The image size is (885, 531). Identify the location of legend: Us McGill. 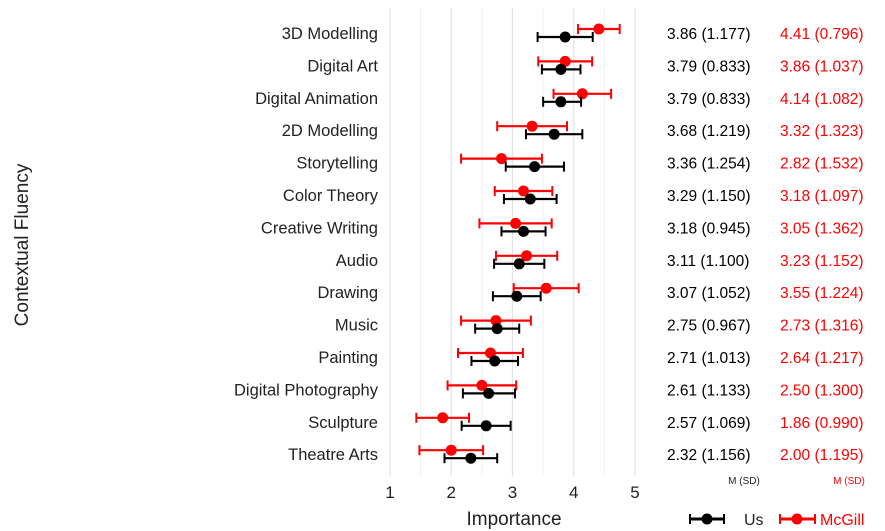
(776, 520).